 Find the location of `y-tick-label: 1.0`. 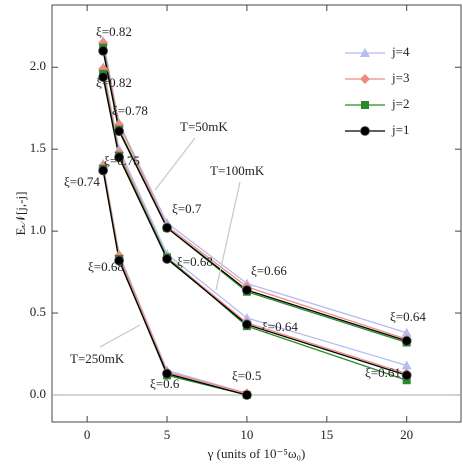

y-tick-label: 1.0 is located at coordinates (38, 229).